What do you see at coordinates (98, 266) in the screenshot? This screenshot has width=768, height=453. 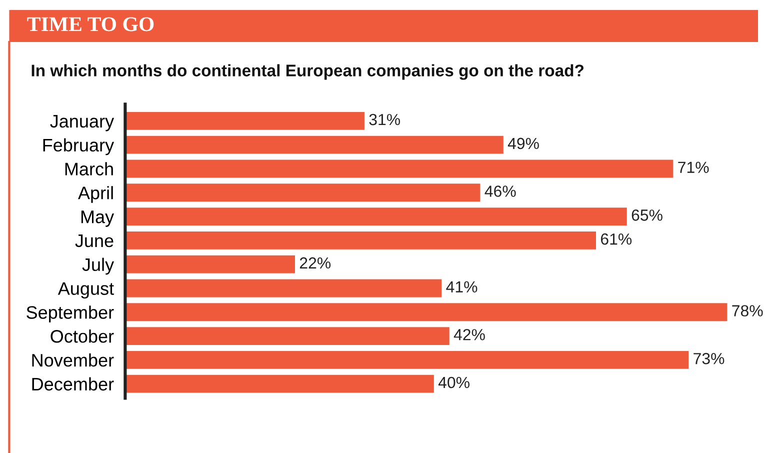 I see `y-tick-label: July` at bounding box center [98, 266].